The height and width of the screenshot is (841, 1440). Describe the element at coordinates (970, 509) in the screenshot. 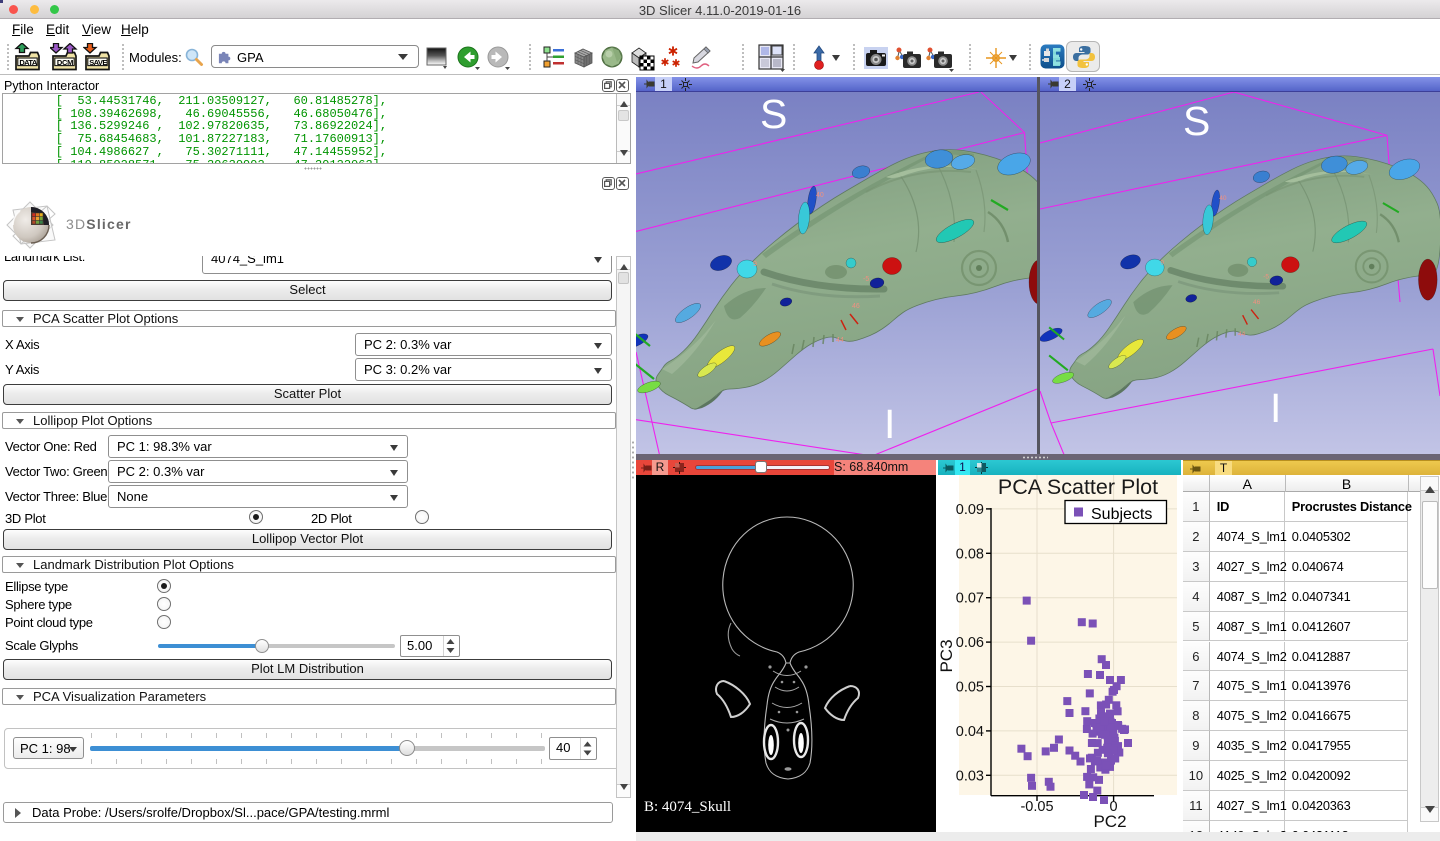

I see `svg-text: 0.09` at that location.